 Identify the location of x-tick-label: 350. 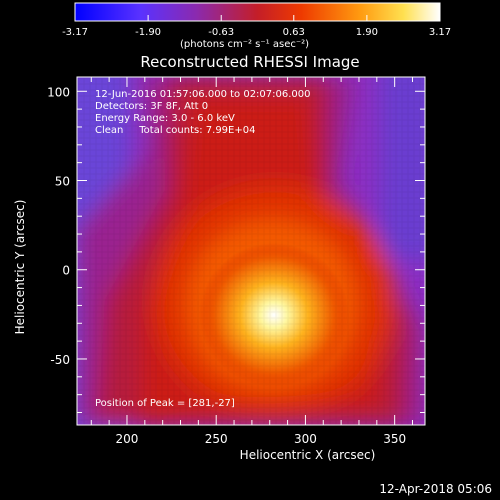
(394, 439).